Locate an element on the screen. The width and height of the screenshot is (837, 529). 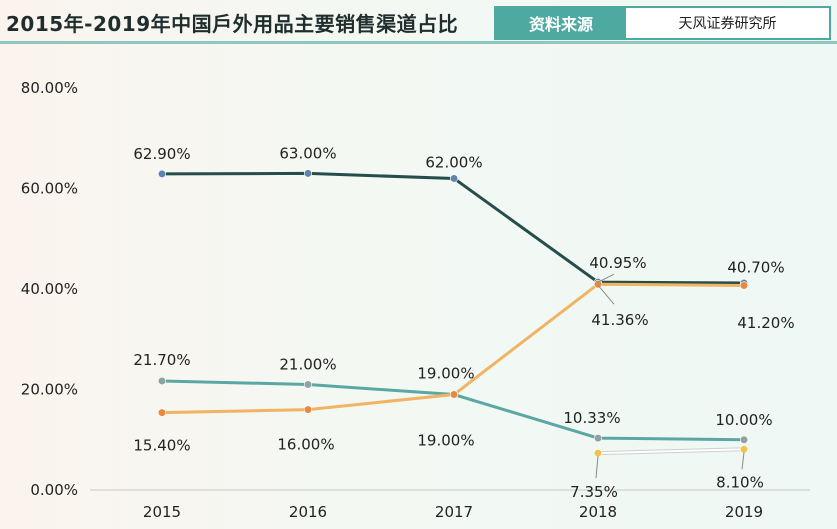
series-yellow-data-label: 8.10% is located at coordinates (740, 482).